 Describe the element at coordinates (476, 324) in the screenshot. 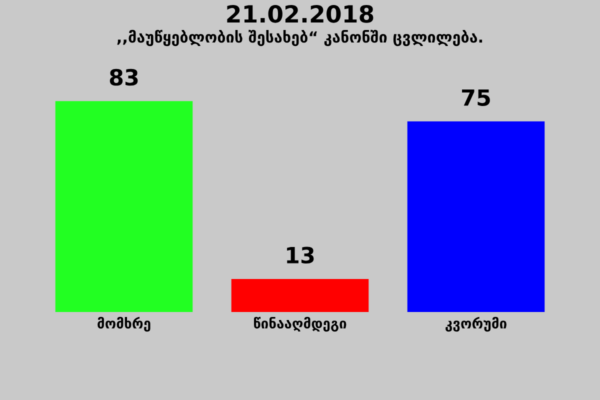

I see `x-tick-label: კვორუმი` at that location.